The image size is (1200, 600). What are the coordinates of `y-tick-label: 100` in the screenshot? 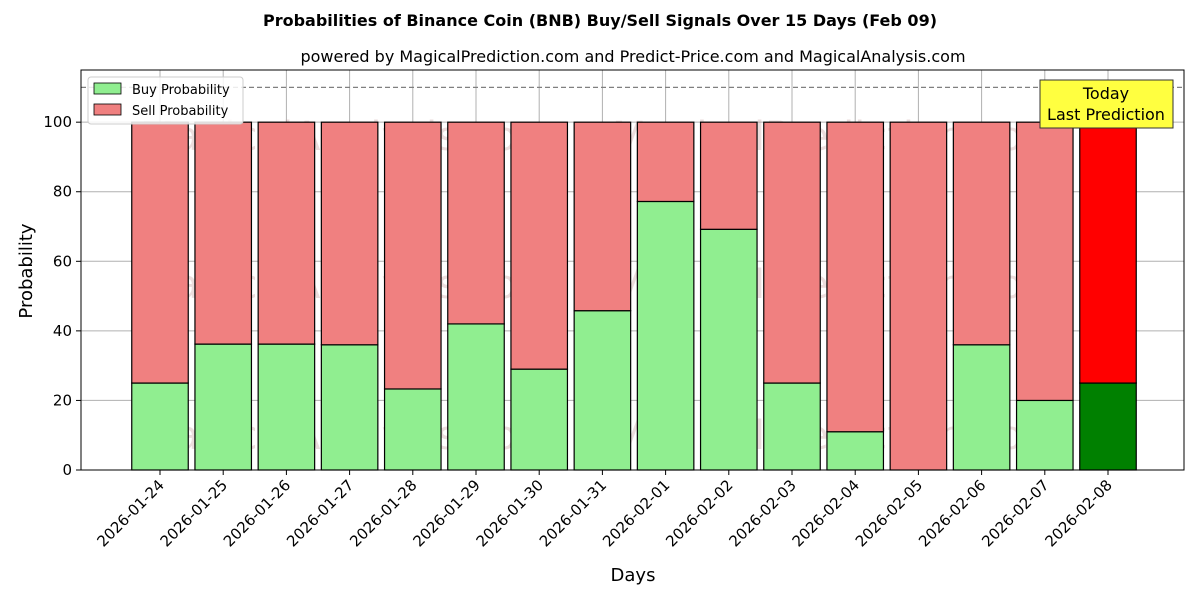 It's located at (57, 122).